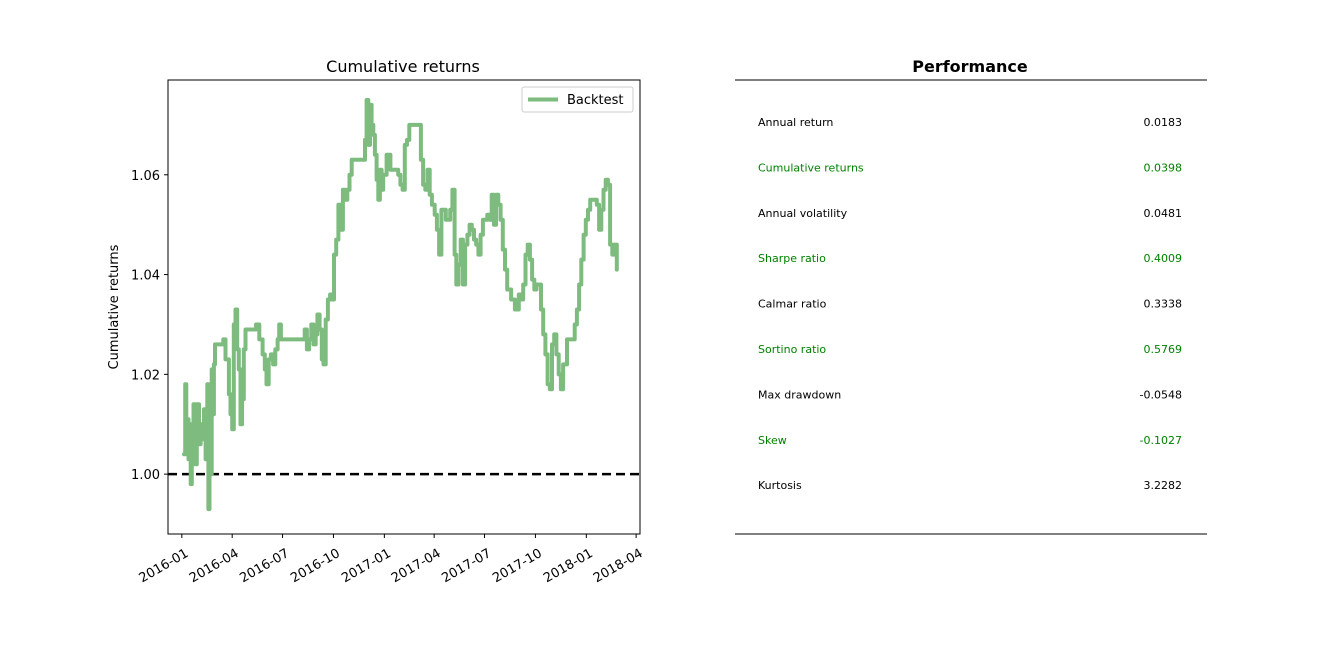  What do you see at coordinates (970, 394) in the screenshot?
I see `table-row: Max drawdown -0.0548` at bounding box center [970, 394].